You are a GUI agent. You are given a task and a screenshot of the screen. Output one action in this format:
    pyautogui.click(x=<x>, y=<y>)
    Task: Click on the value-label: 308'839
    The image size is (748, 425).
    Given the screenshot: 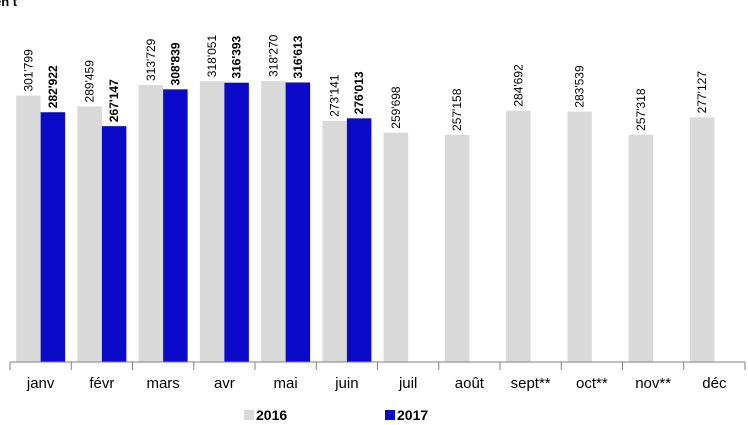 What is the action you would take?
    pyautogui.click(x=175, y=63)
    